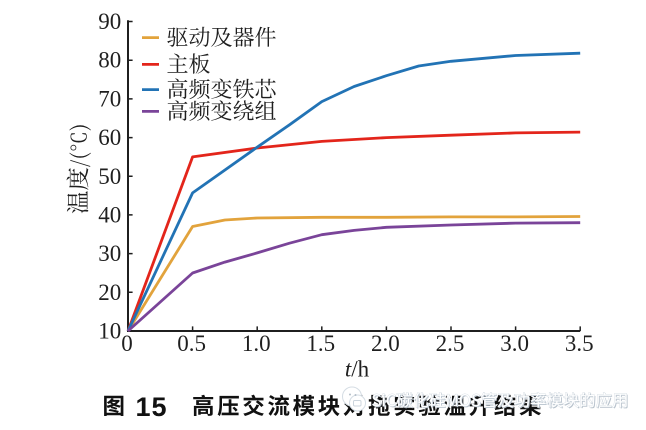 This screenshot has height=430, width=646. Describe the element at coordinates (385, 343) in the screenshot. I see `svg-text: 2.0` at that location.